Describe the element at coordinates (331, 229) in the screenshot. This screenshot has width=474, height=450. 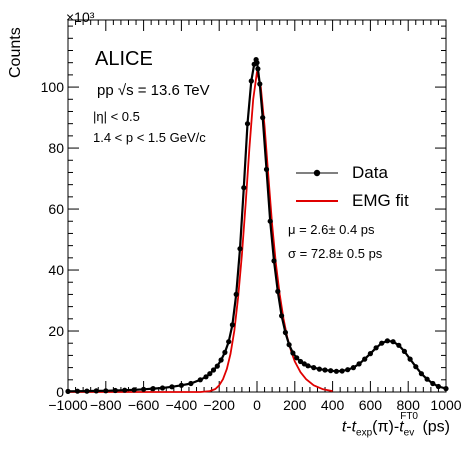
I see `mu-label: μ = 2.6± 0.4 ps` at that location.